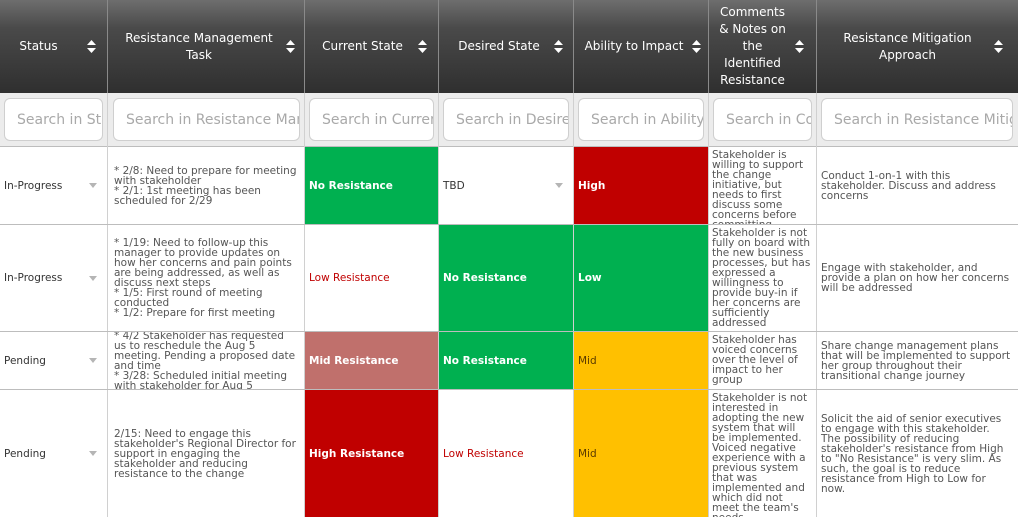 Image resolution: width=1018 pixels, height=517 pixels. I want to click on column-header-label: Desired State, so click(499, 46).